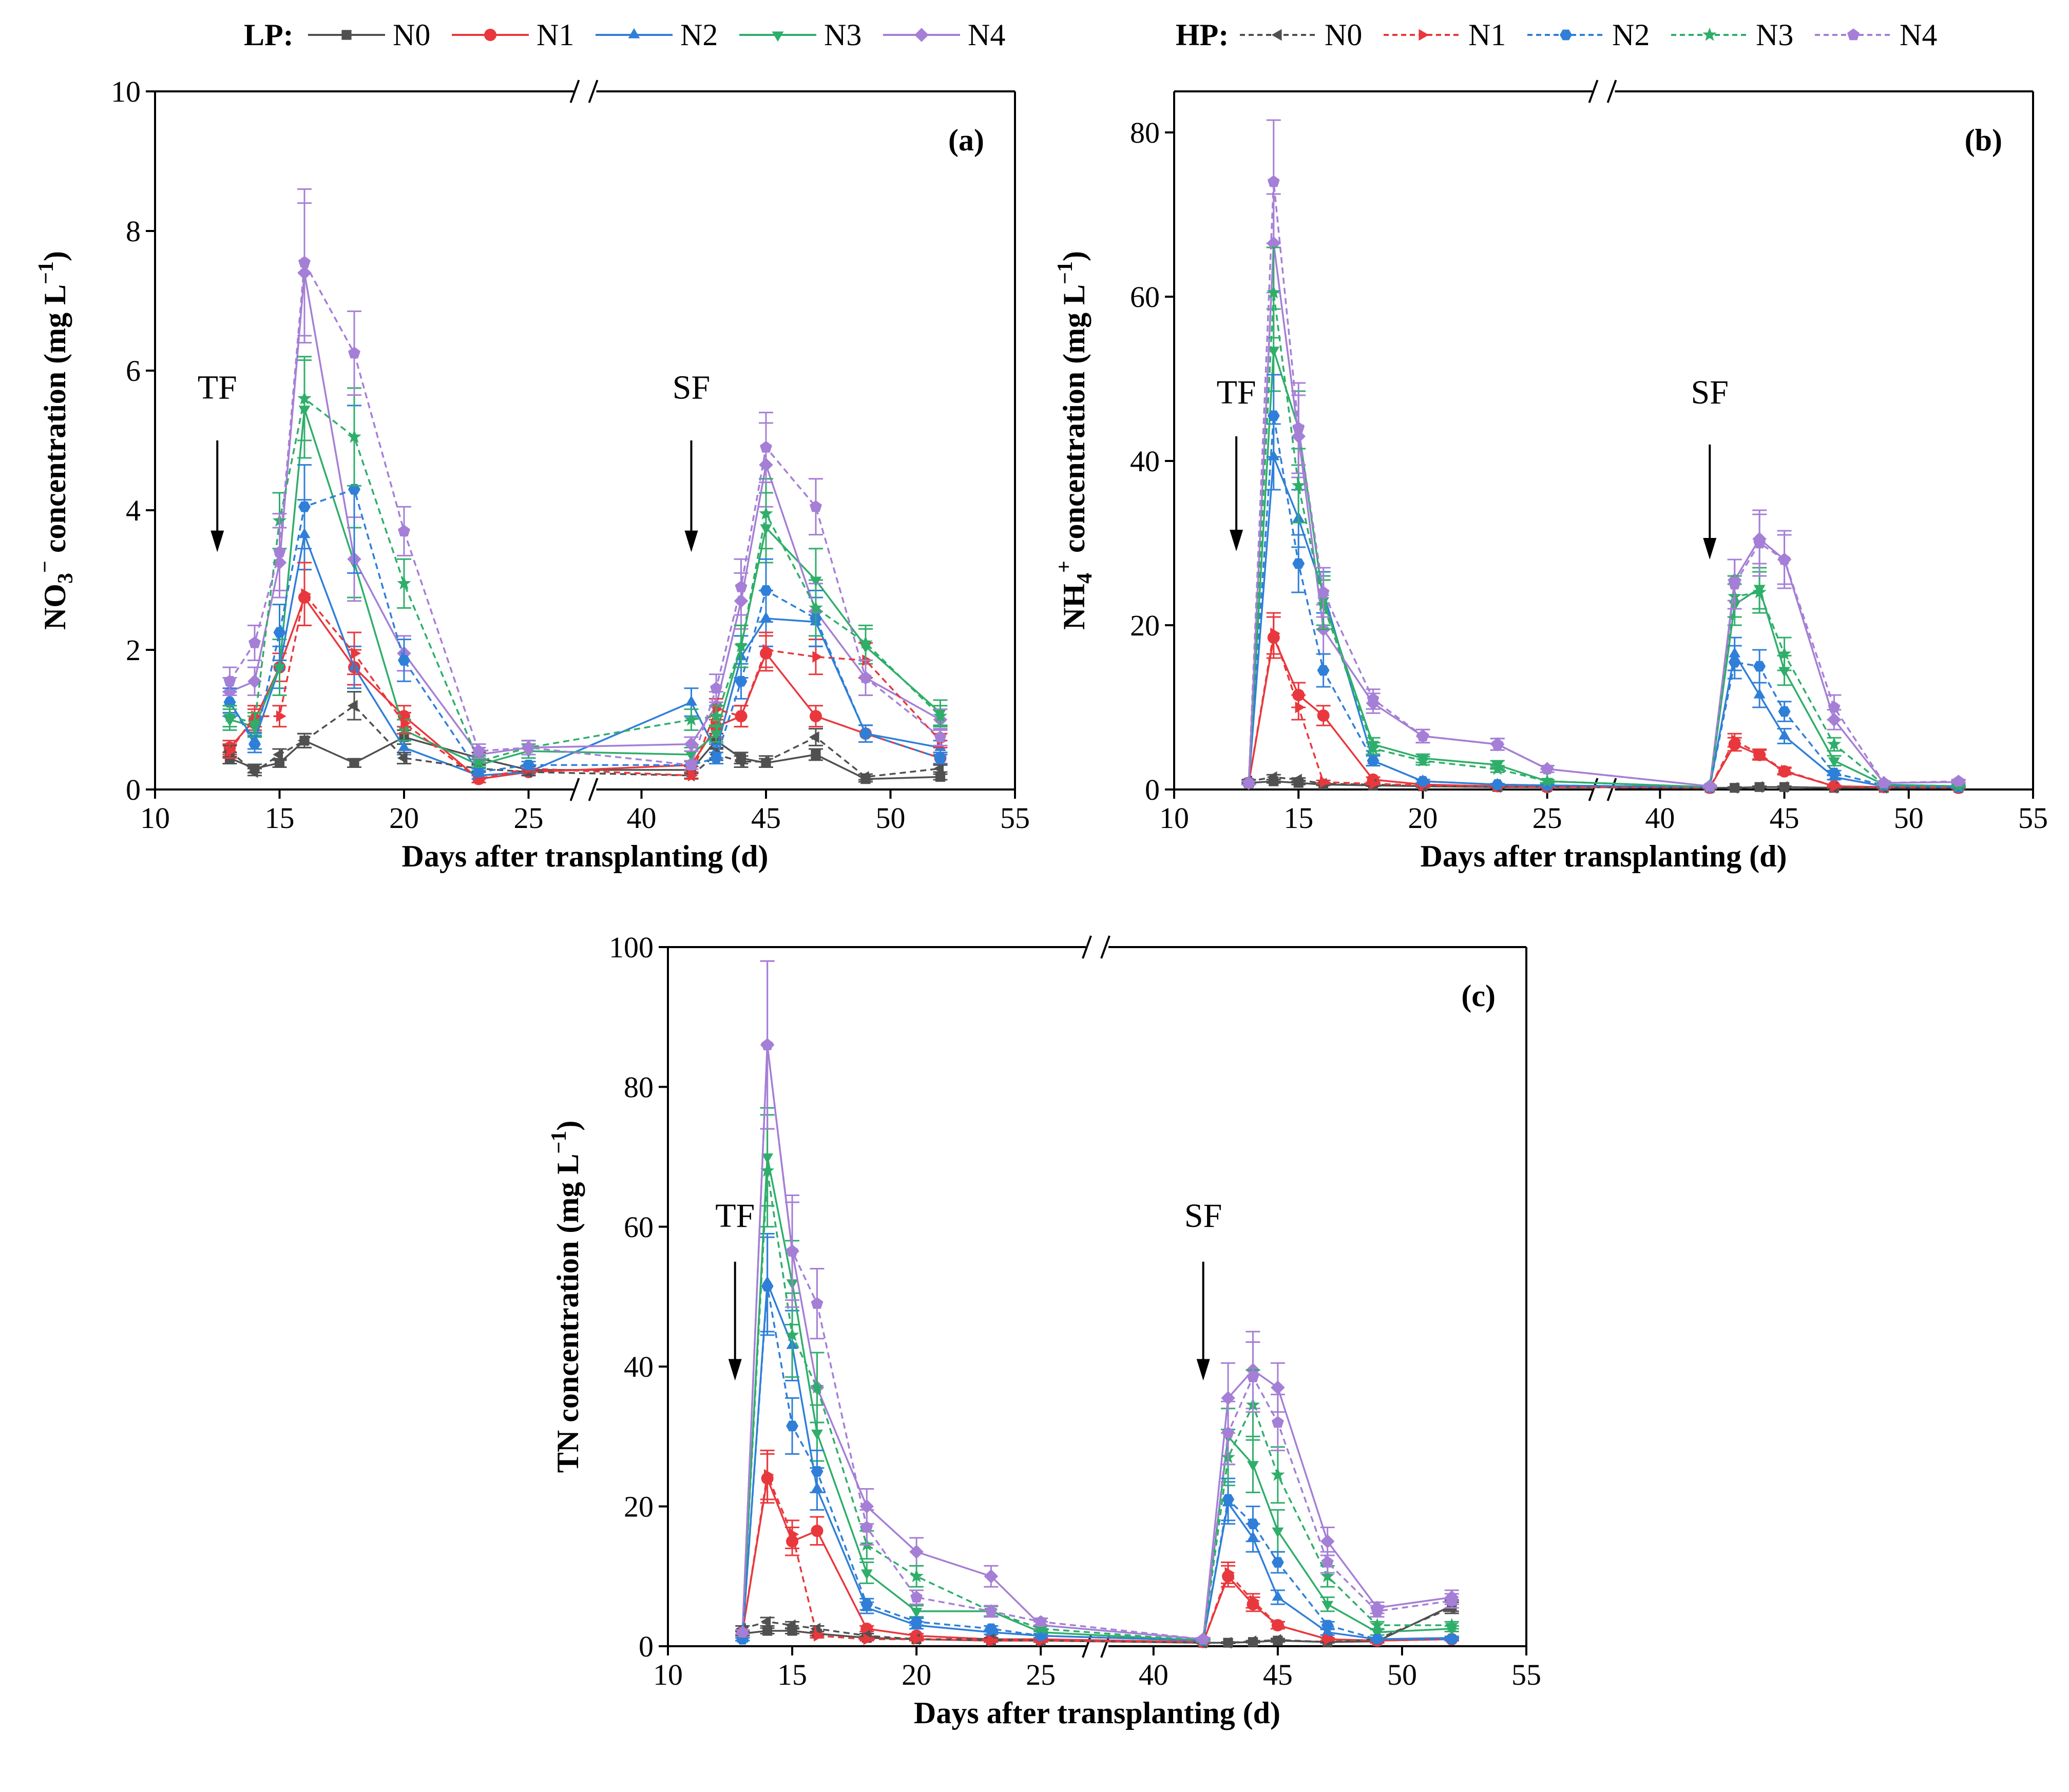 The image size is (2069, 1792). What do you see at coordinates (1631, 35) in the screenshot?
I see `legend-label-n2: N2` at bounding box center [1631, 35].